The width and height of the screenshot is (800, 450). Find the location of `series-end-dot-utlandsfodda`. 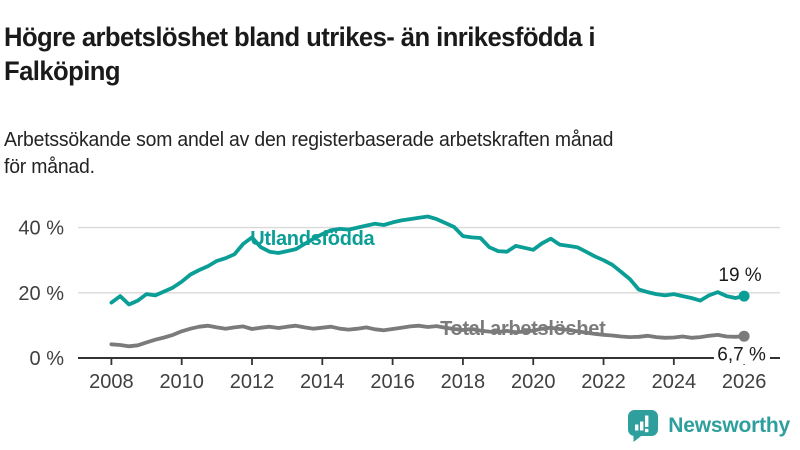

series-end-dot-utlandsfodda is located at coordinates (744, 296).